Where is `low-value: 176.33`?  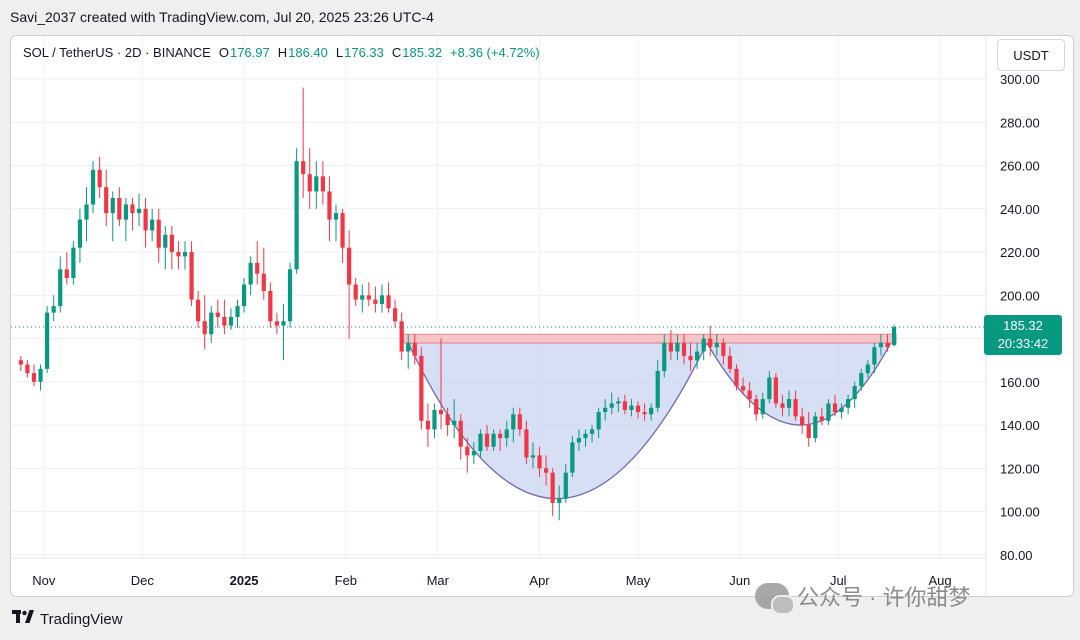 low-value: 176.33 is located at coordinates (364, 52).